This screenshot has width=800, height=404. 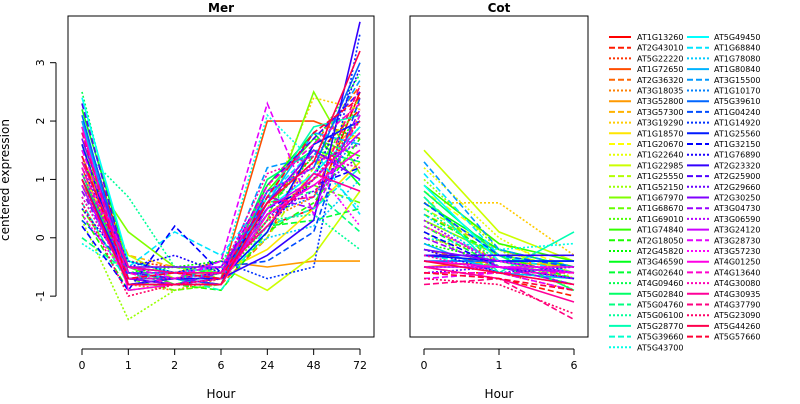 I want to click on legend-label: AT1G68840, so click(x=737, y=48).